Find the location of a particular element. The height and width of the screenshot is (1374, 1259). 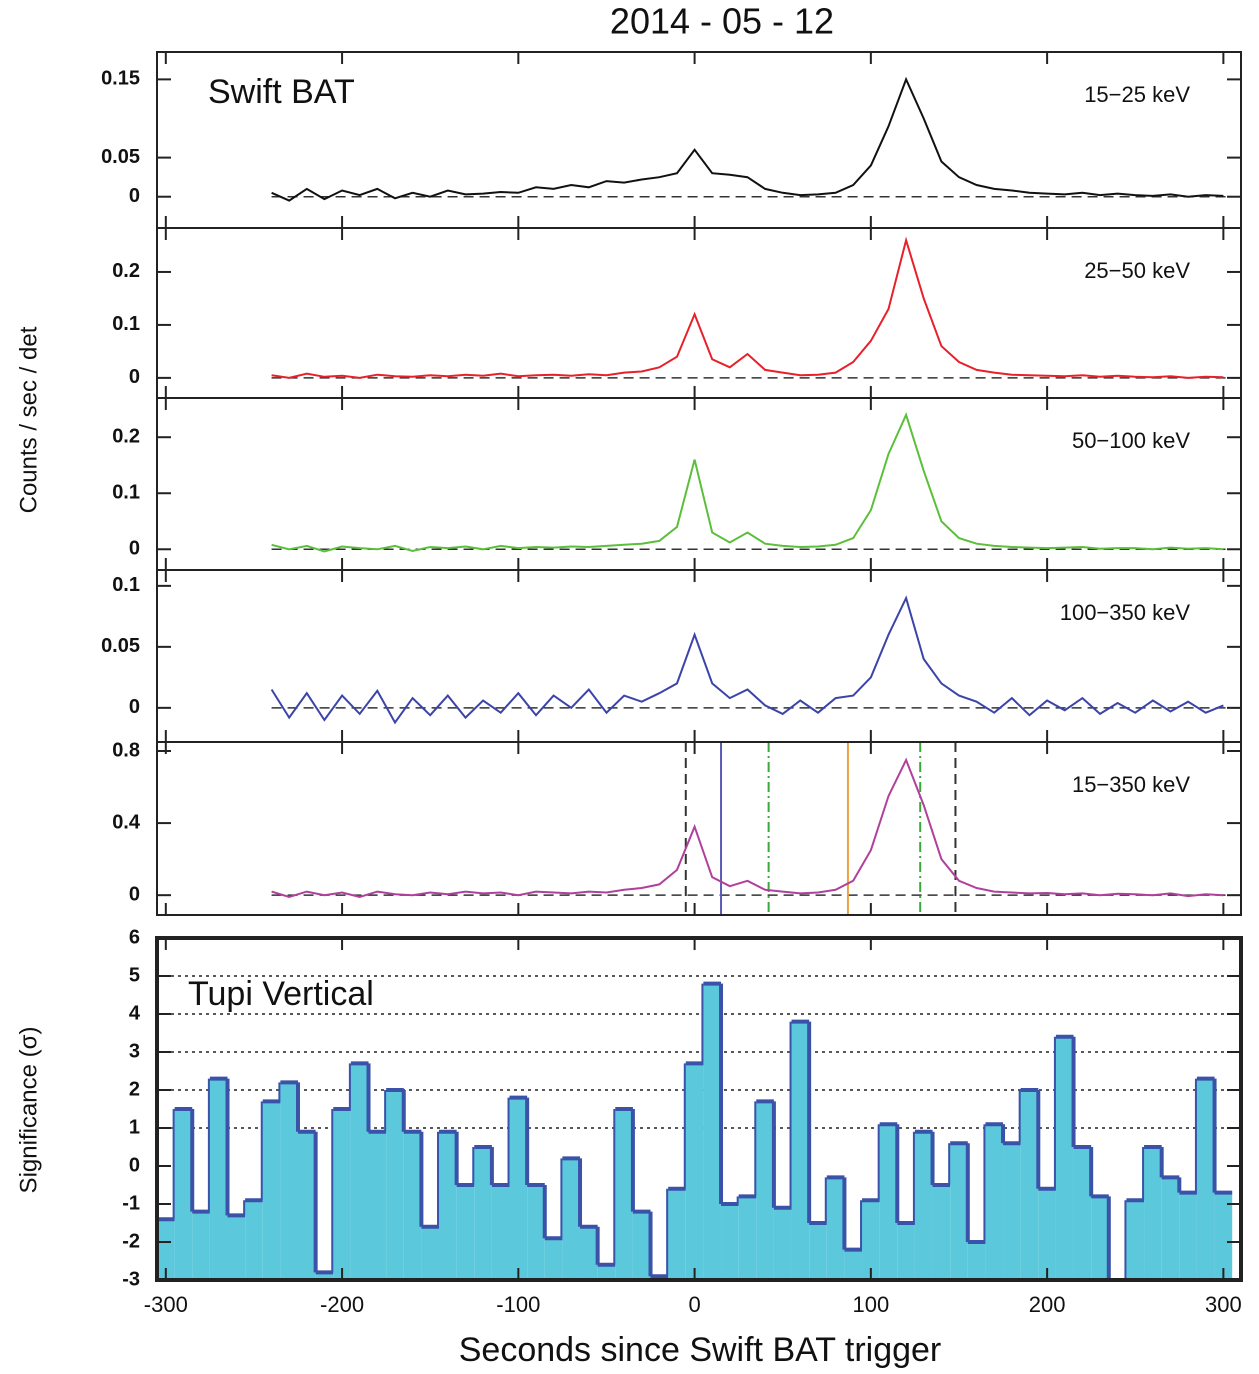

x-tick-label: -300 is located at coordinates (166, 1304).